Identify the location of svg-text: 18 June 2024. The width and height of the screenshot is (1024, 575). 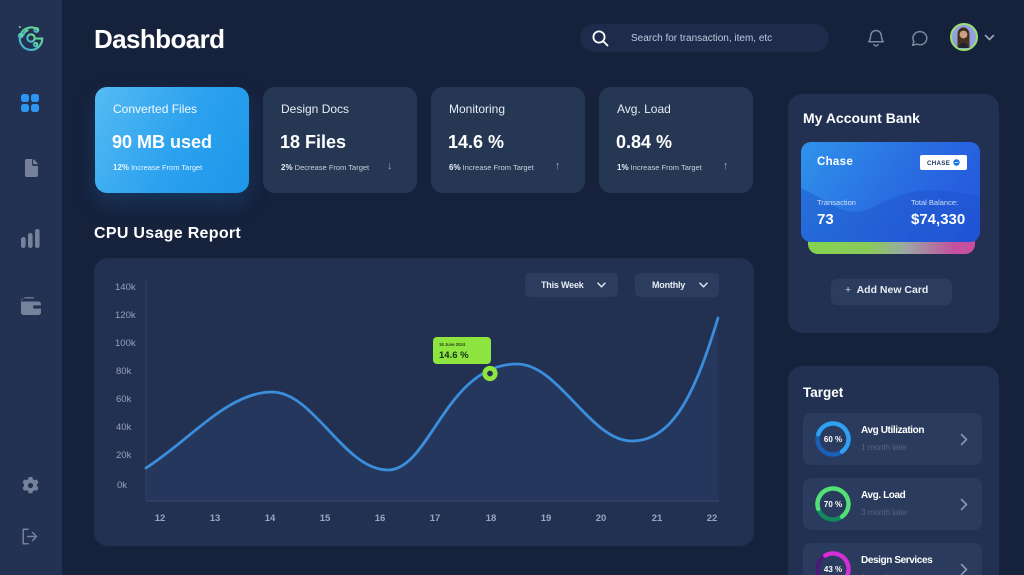
(452, 344).